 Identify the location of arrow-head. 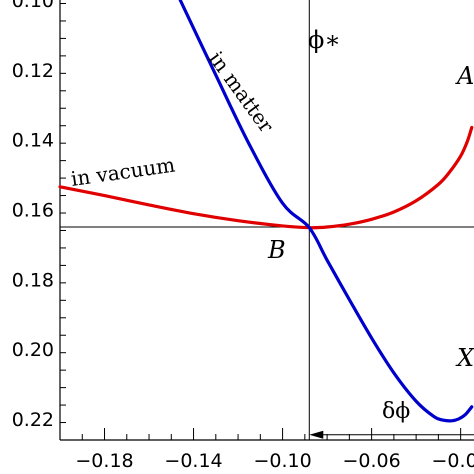
(316, 434).